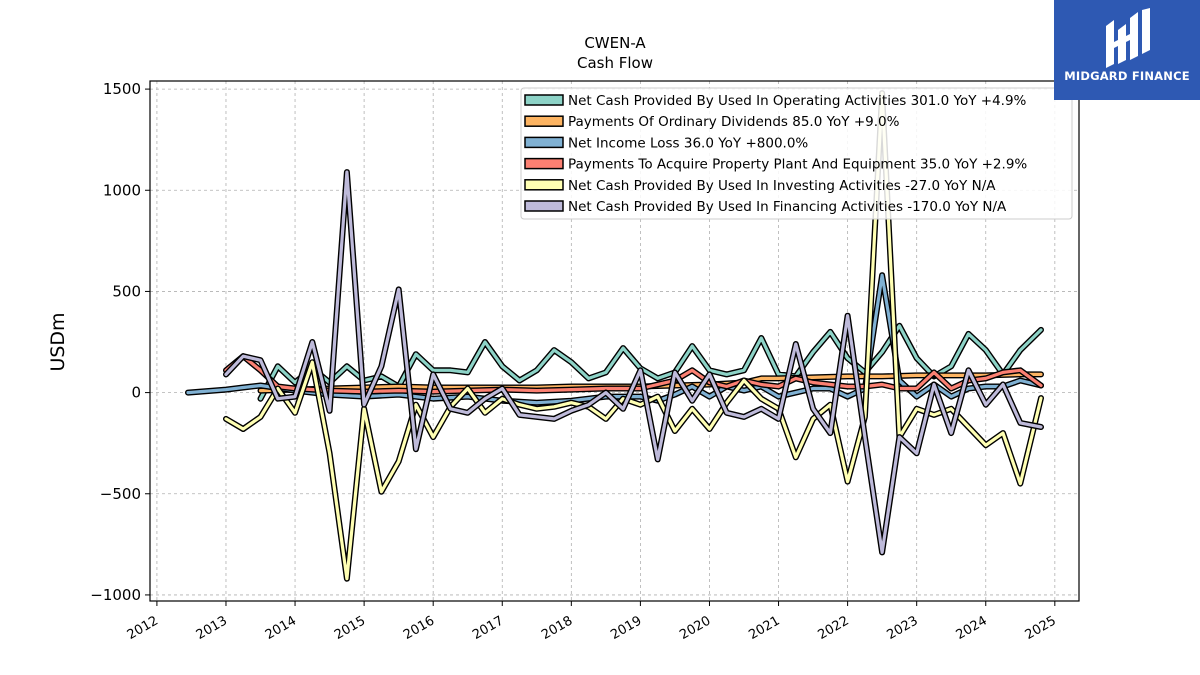 Image resolution: width=1200 pixels, height=675 pixels. What do you see at coordinates (1127, 76) in the screenshot?
I see `brand-name: MIDGARD FINANCE` at bounding box center [1127, 76].